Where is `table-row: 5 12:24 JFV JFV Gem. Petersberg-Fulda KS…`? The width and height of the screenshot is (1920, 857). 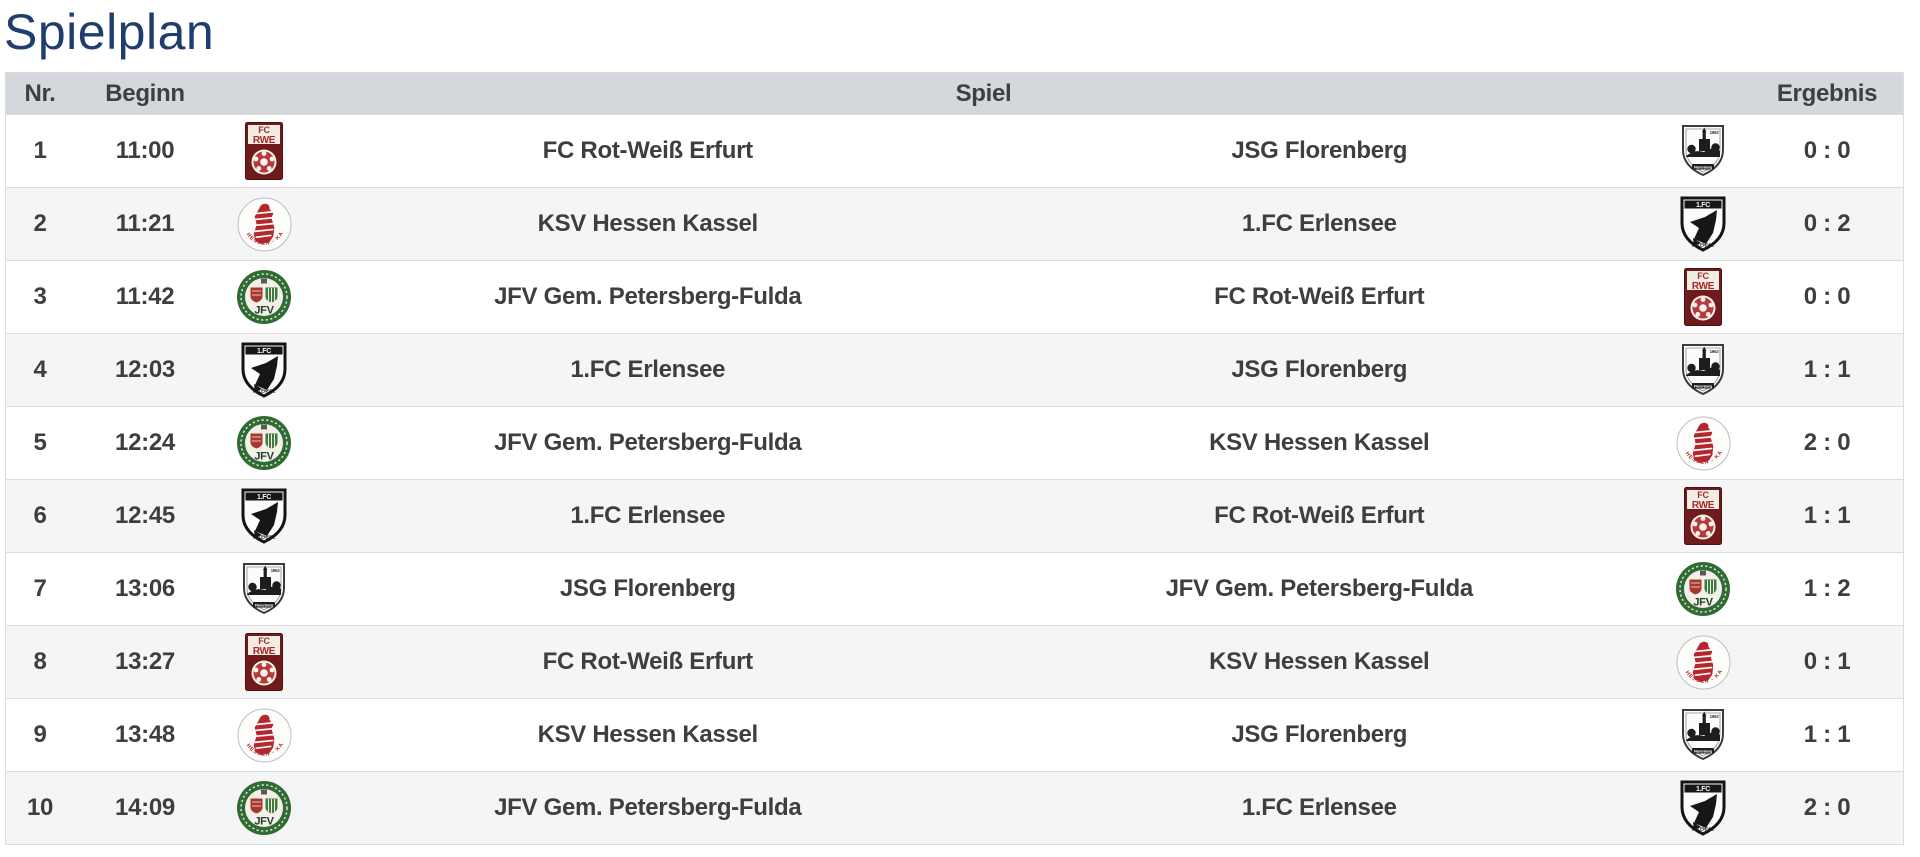 table-row: 5 12:24 JFV JFV Gem. Petersberg-Fulda KS… is located at coordinates (954, 442).